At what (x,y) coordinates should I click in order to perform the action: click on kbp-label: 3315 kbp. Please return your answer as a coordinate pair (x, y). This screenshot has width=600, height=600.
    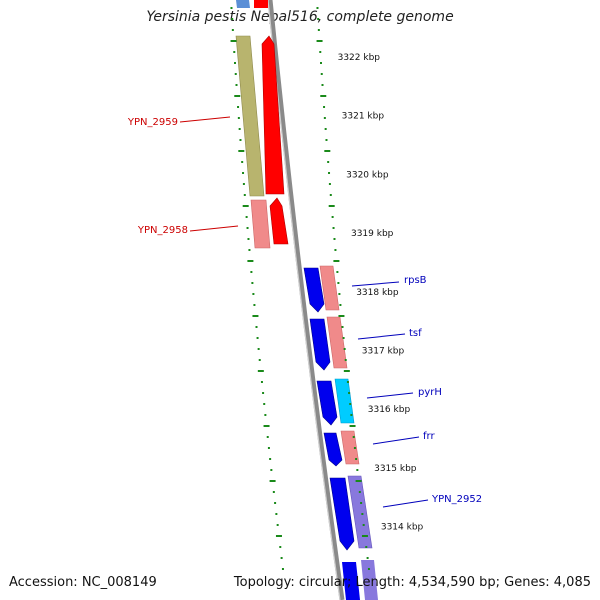
    Looking at the image, I should click on (395, 469).